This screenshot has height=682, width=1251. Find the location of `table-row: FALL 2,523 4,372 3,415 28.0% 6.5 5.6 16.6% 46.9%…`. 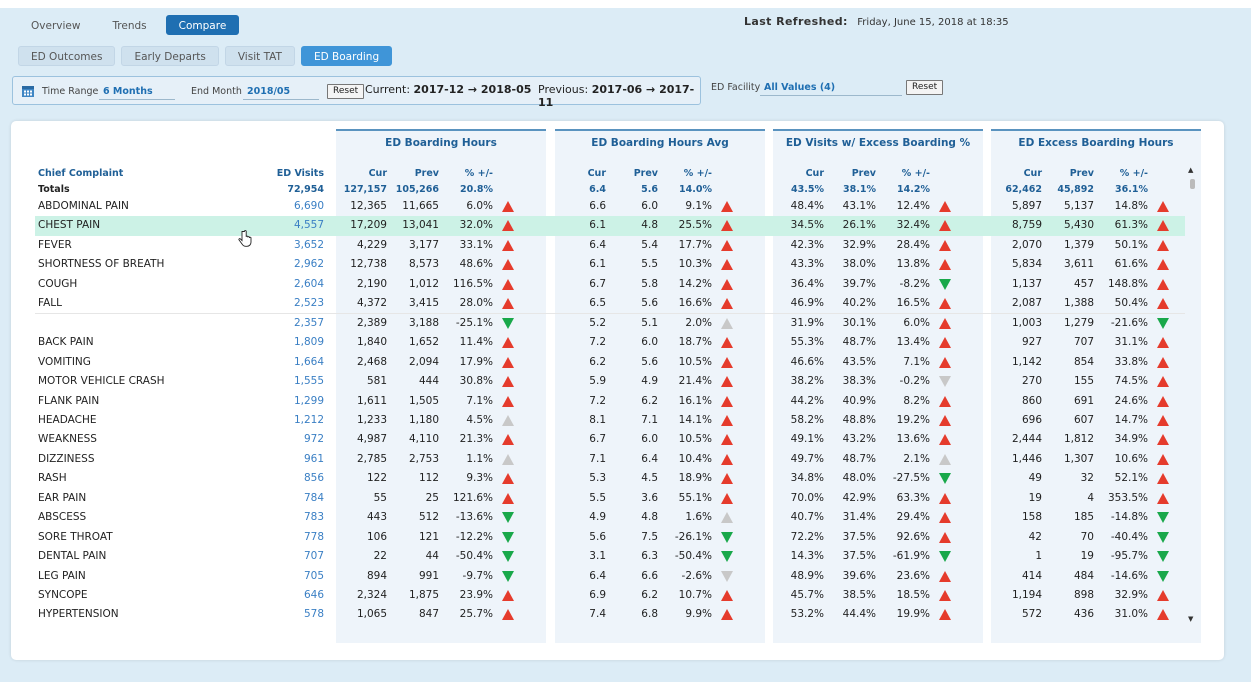

table-row: FALL 2,523 4,372 3,415 28.0% 6.5 5.6 16.6% 46.9%… is located at coordinates (610, 304).